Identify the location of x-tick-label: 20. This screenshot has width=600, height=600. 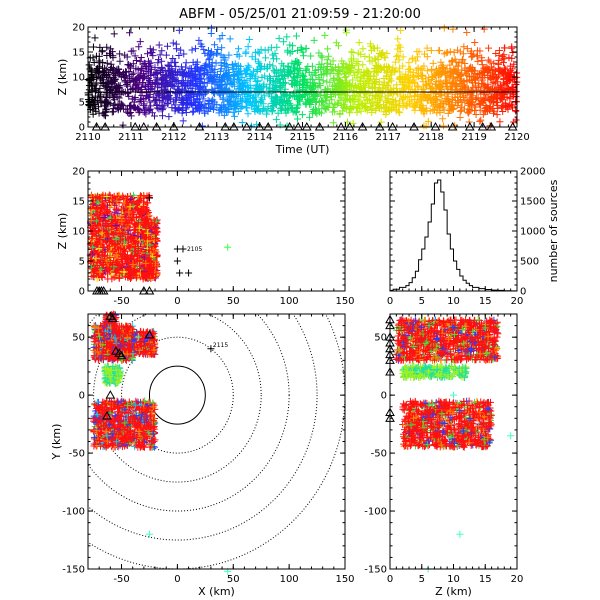
(517, 301).